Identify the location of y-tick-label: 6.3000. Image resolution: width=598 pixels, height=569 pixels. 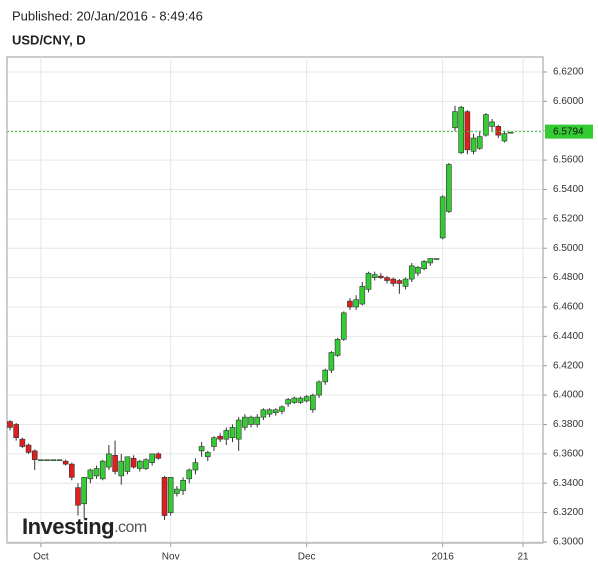
(568, 542).